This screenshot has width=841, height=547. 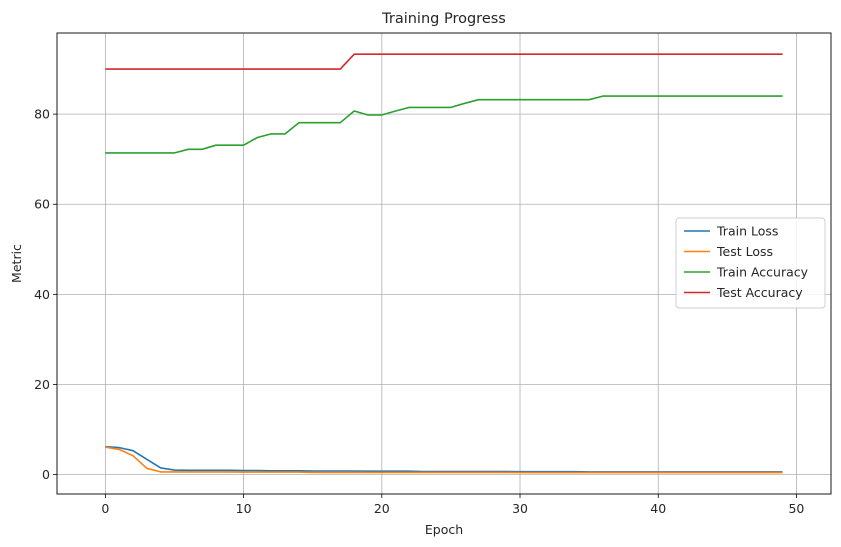 What do you see at coordinates (444, 61) in the screenshot?
I see `series-line-test-accuracy` at bounding box center [444, 61].